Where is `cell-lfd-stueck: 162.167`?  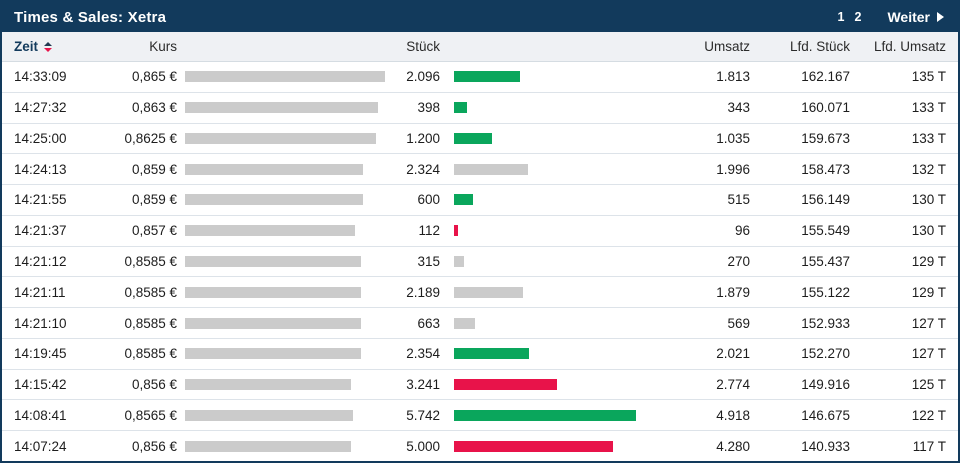
cell-lfd-stueck: 162.167 is located at coordinates (825, 77).